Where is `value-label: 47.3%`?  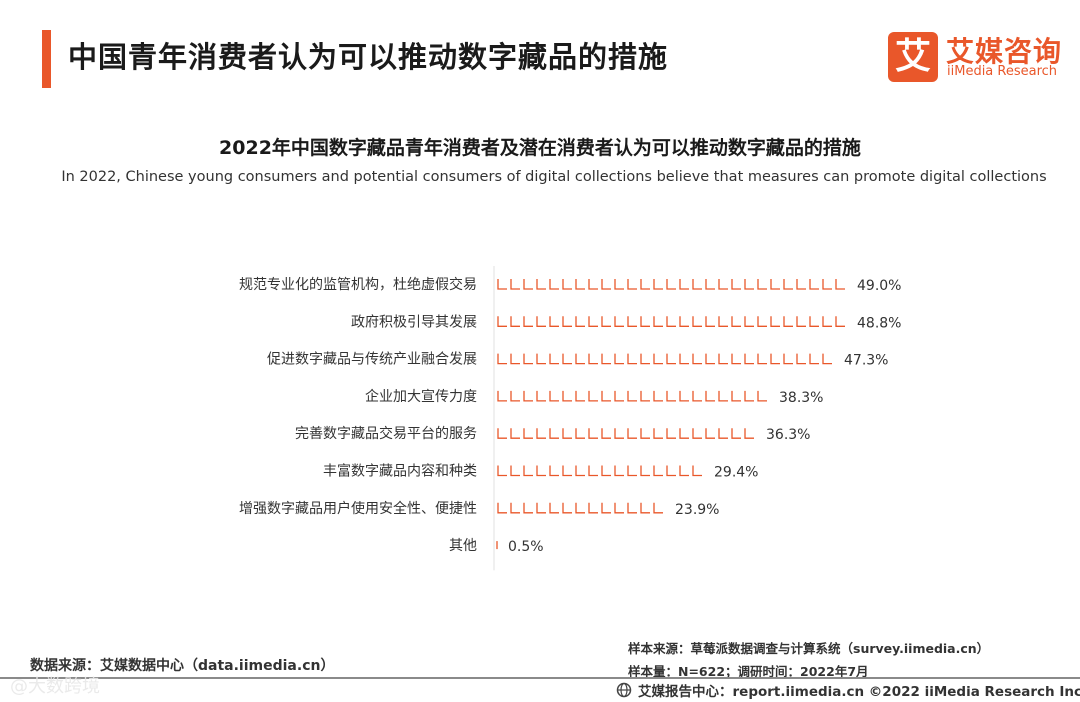 value-label: 47.3% is located at coordinates (866, 361).